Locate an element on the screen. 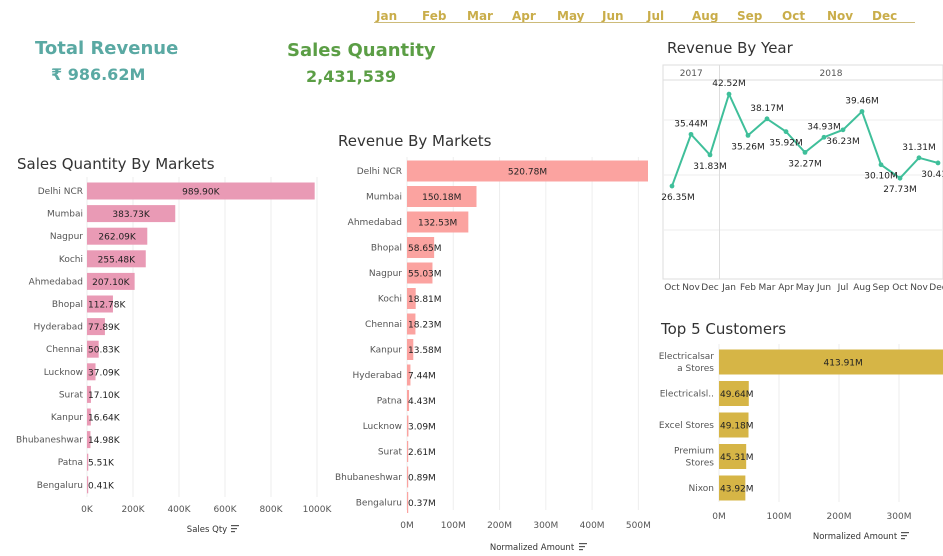 This screenshot has height=556, width=943. x-tick-label: 500M is located at coordinates (638, 526).